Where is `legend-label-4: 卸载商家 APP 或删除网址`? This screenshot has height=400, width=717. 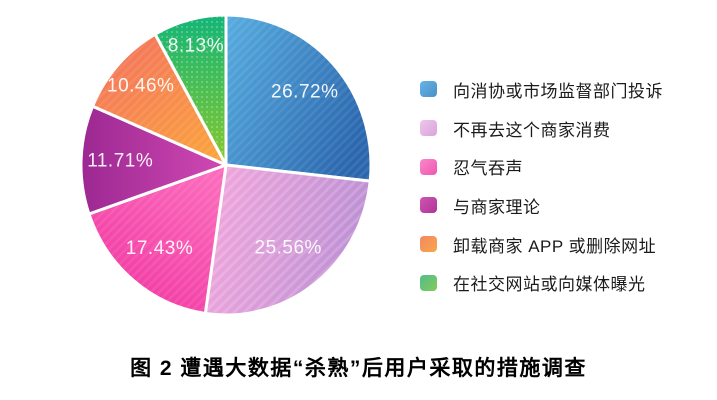
legend-label-4: 卸载商家 APP 或删除网址 is located at coordinates (555, 246).